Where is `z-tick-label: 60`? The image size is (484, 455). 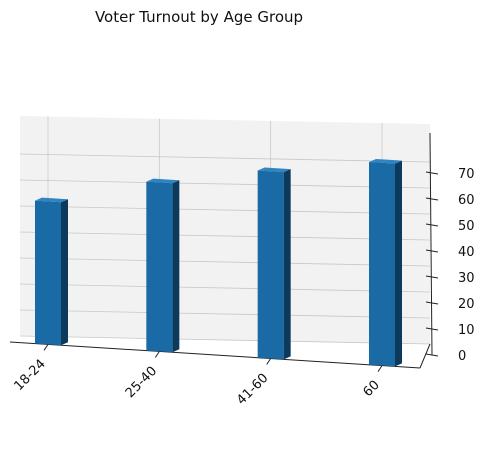 z-tick-label: 60 is located at coordinates (466, 200).